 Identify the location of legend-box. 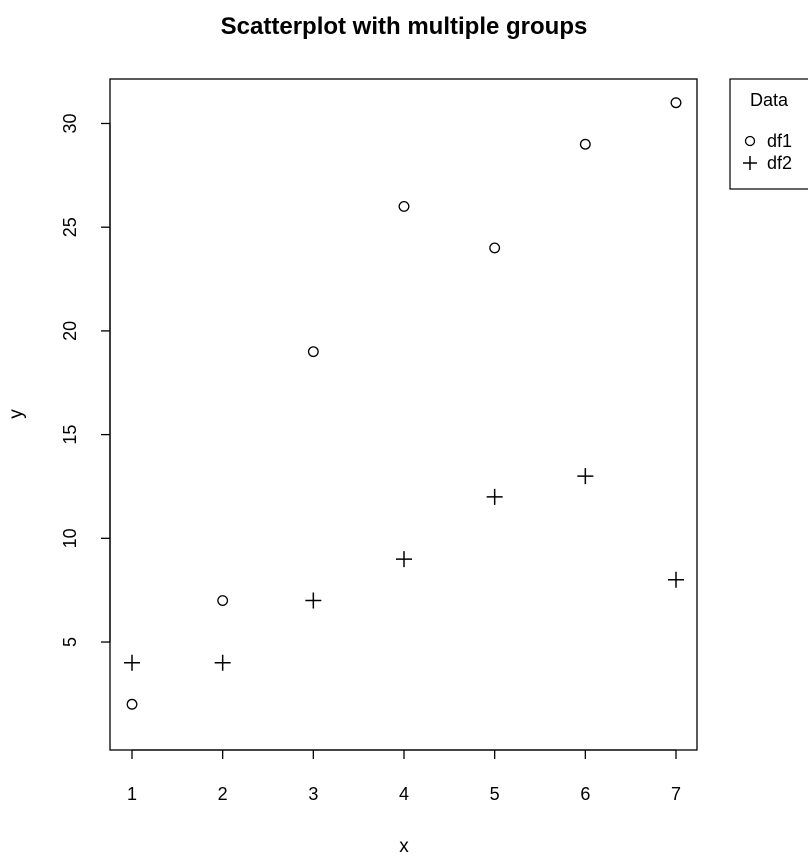
(768, 134).